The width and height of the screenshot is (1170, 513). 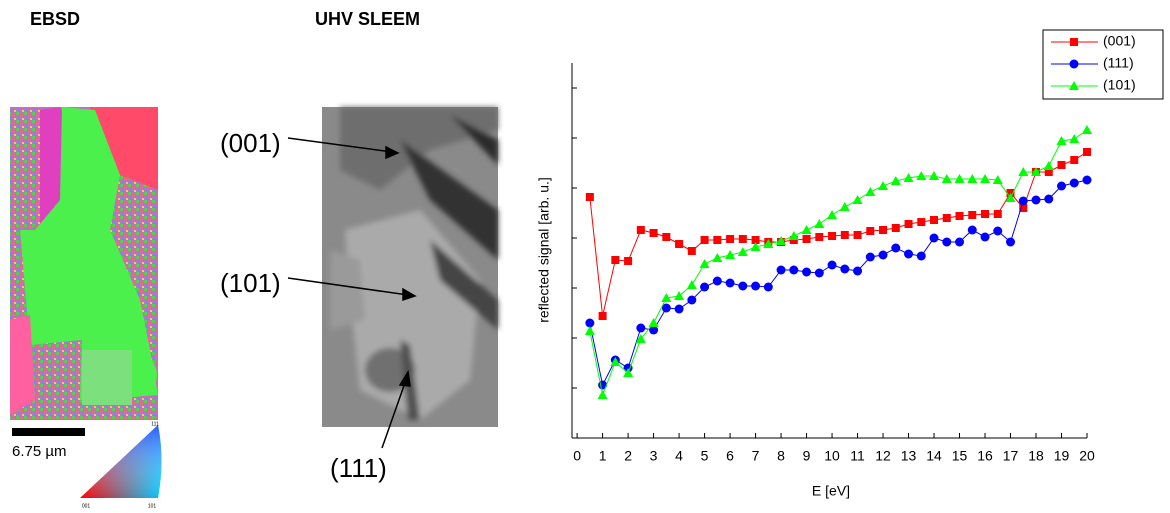 What do you see at coordinates (985, 456) in the screenshot?
I see `x-tick-label: 16` at bounding box center [985, 456].